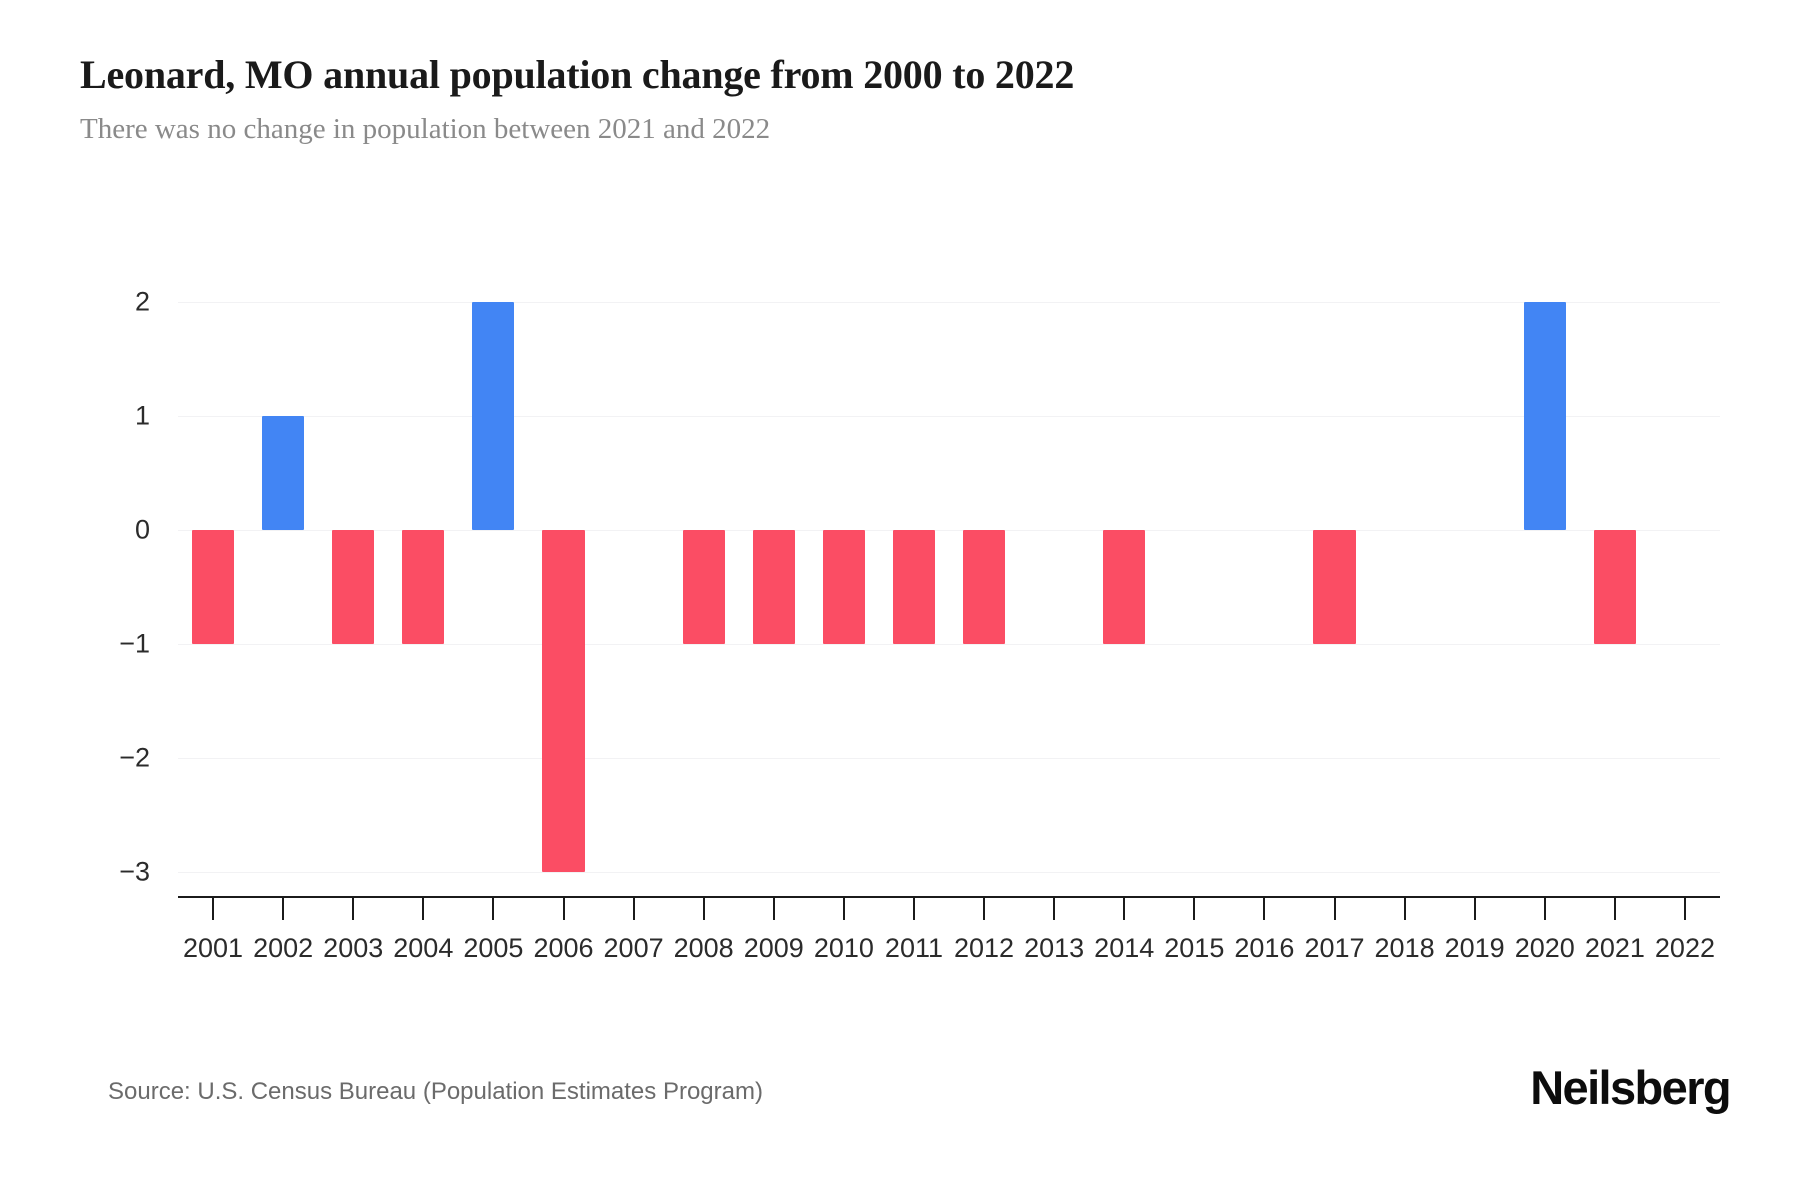 This screenshot has width=1800, height=1200. I want to click on x-axis-tick-label-2005: 2005, so click(493, 948).